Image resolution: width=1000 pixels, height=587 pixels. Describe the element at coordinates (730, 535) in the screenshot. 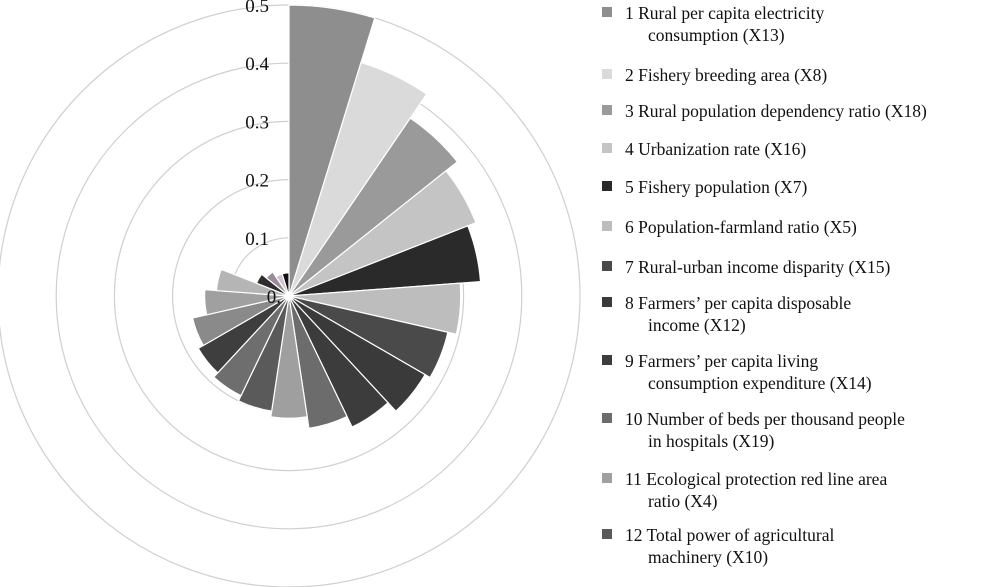

I see `legend-label: 12 Total power of agricultural` at that location.